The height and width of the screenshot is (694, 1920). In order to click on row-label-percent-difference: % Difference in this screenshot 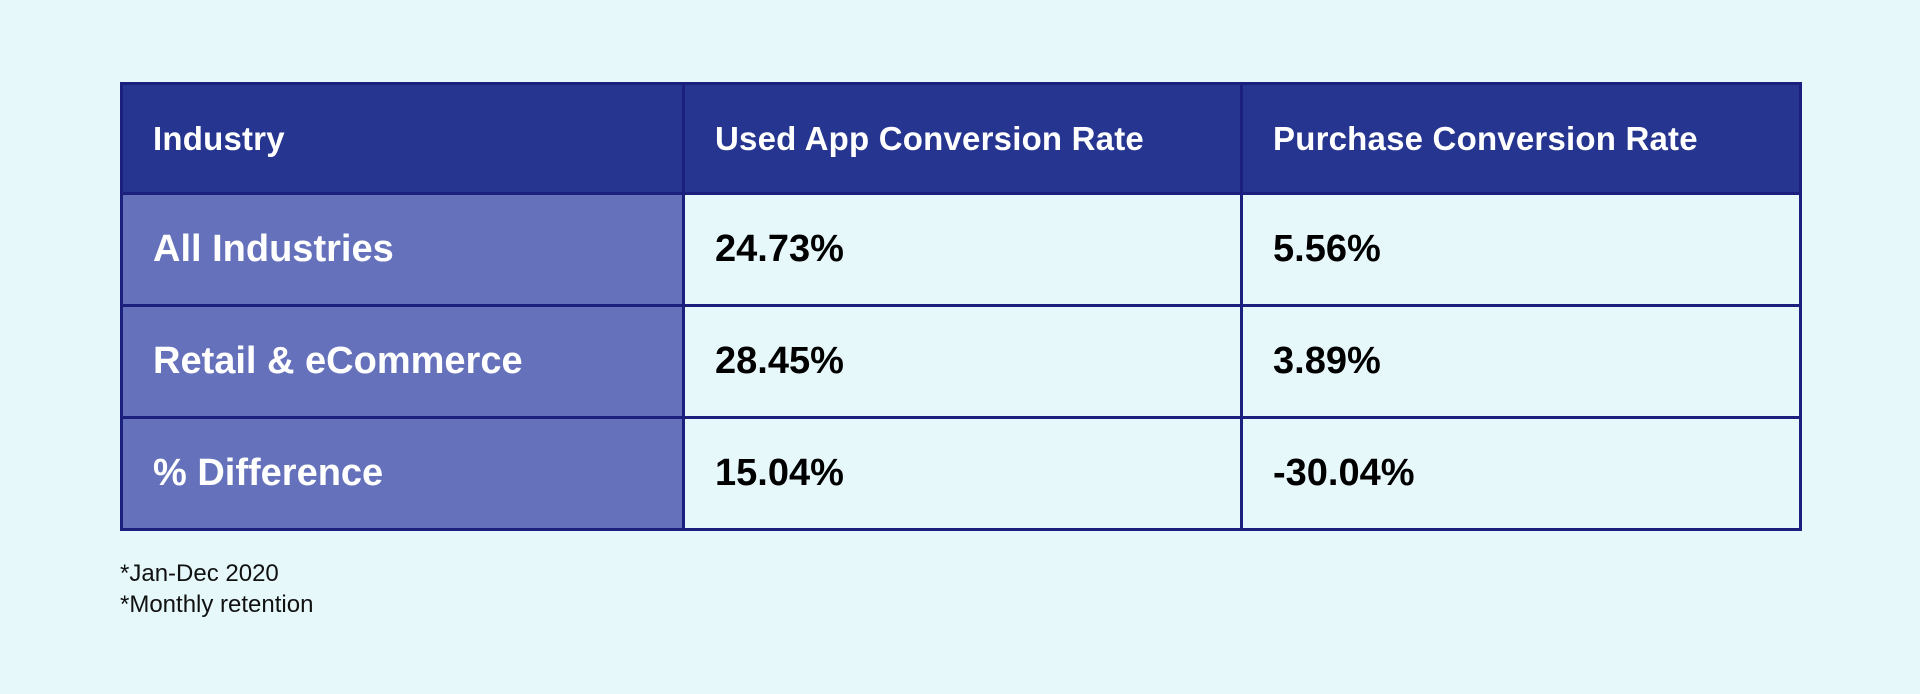, I will do `click(402, 473)`.